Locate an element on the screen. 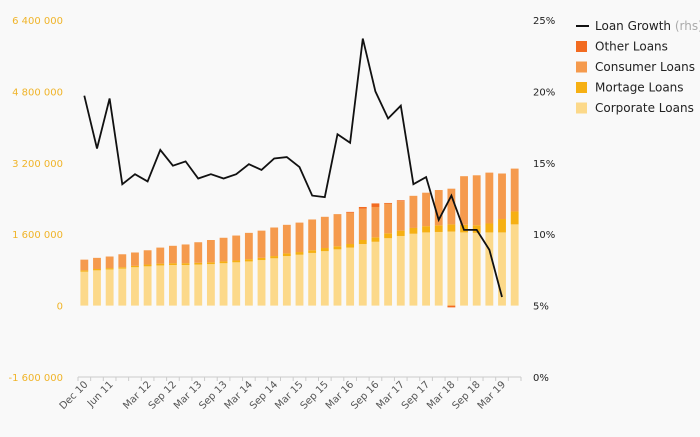 The height and width of the screenshot is (437, 700). right-axis: 25% 20% 15% 10% 5% 0% is located at coordinates (544, 200).